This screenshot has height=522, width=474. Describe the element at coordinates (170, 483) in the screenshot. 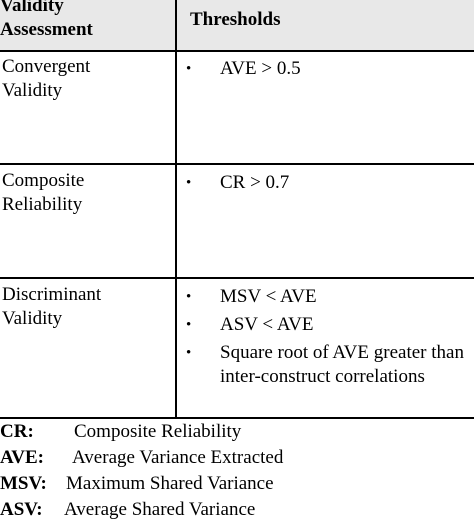

I see `legend-desc: Maximum Shared Variance` at that location.